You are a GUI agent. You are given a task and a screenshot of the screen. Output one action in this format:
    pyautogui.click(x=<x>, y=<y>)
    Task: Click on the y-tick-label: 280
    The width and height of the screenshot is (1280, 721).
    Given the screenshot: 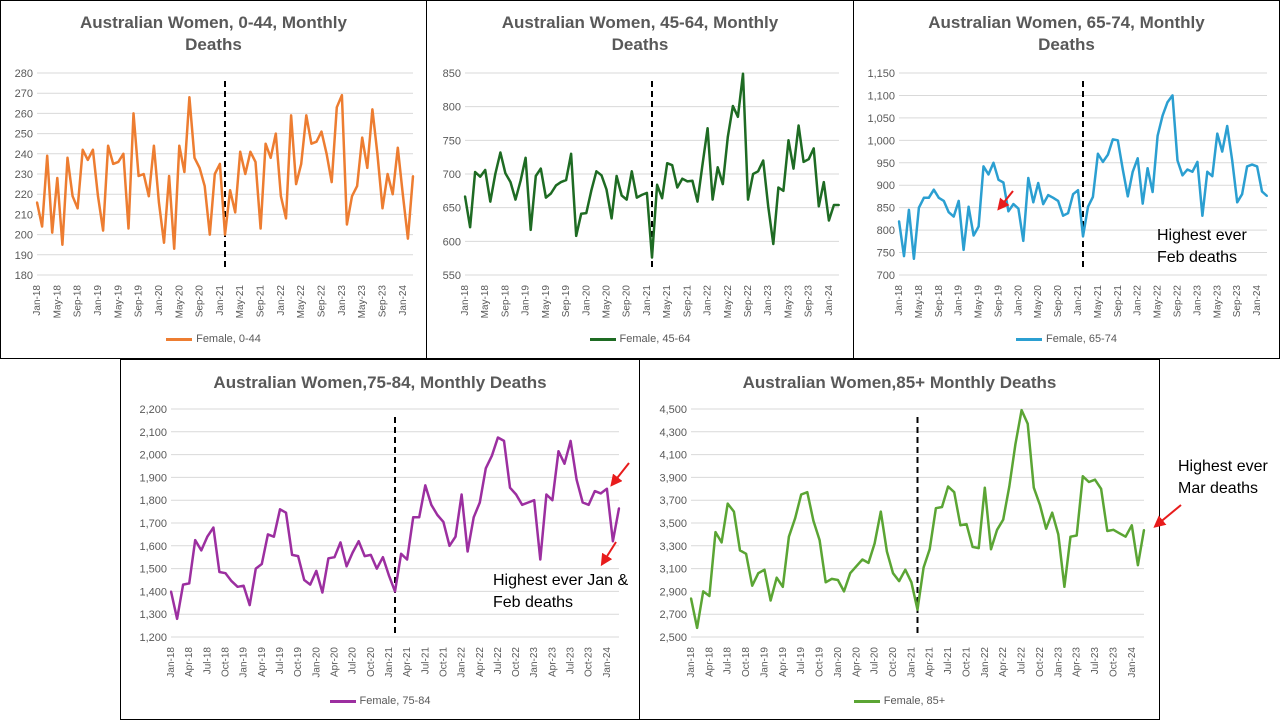 What is the action you would take?
    pyautogui.click(x=24, y=74)
    